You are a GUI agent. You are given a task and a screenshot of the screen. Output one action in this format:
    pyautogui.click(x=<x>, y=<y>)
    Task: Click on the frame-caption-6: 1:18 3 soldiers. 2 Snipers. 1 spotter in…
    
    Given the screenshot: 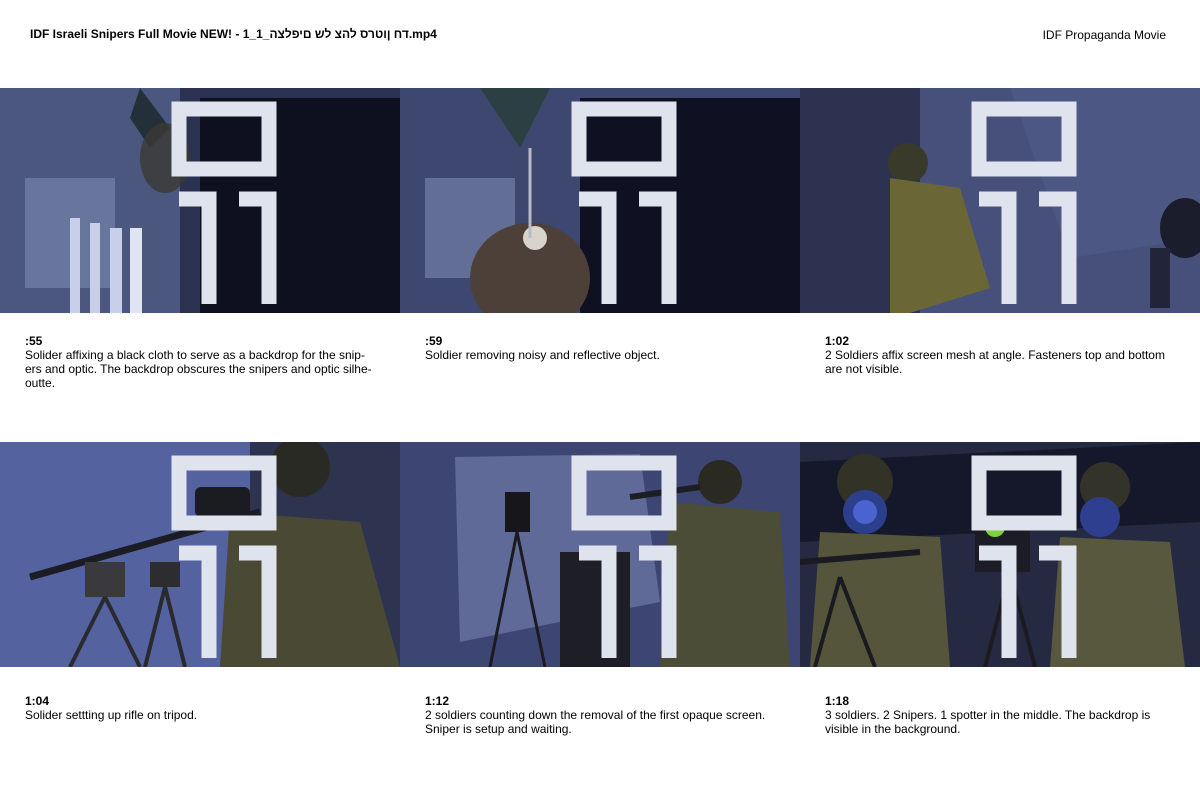 What is the action you would take?
    pyautogui.click(x=1001, y=715)
    